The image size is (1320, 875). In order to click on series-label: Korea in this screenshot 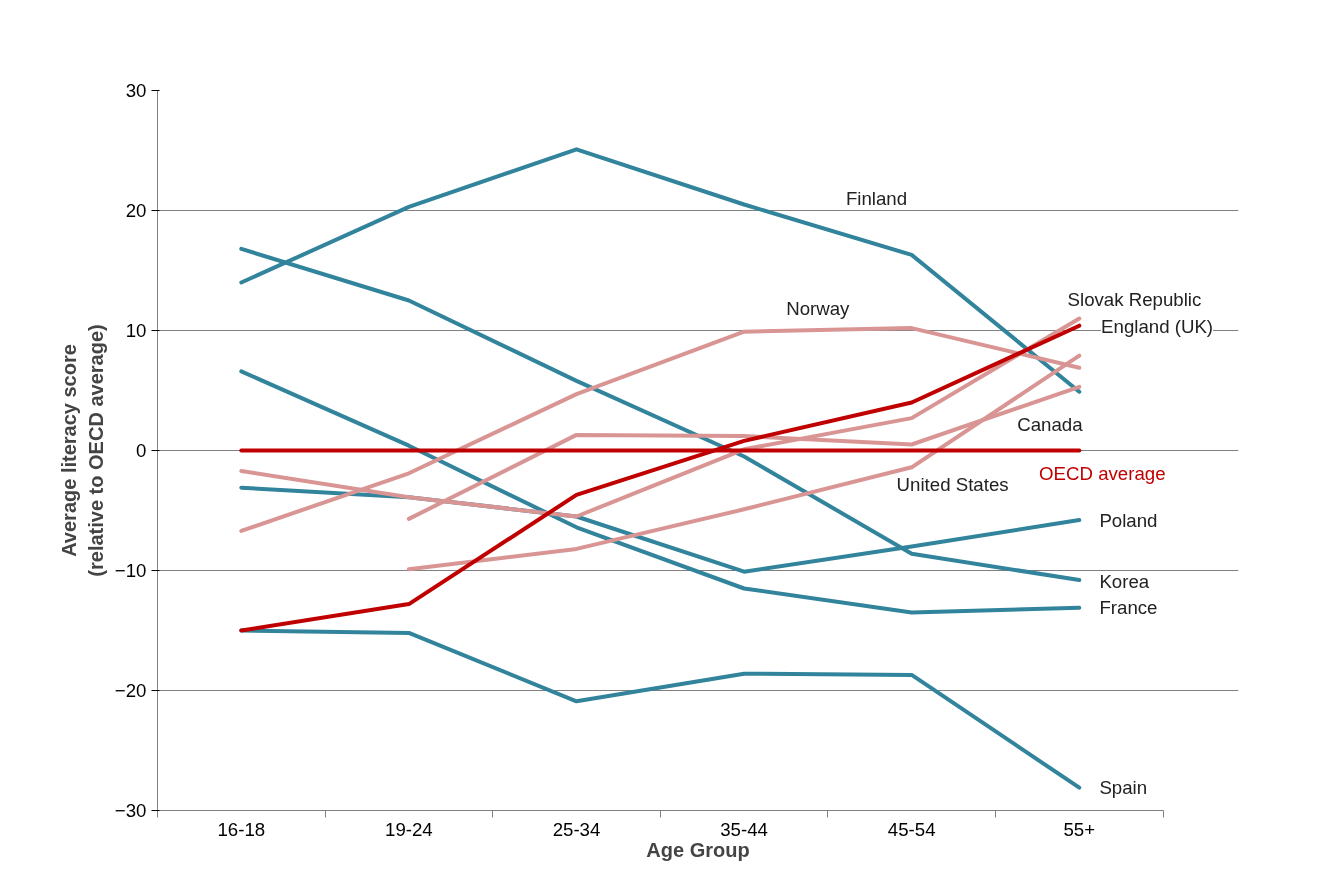, I will do `click(1124, 581)`.